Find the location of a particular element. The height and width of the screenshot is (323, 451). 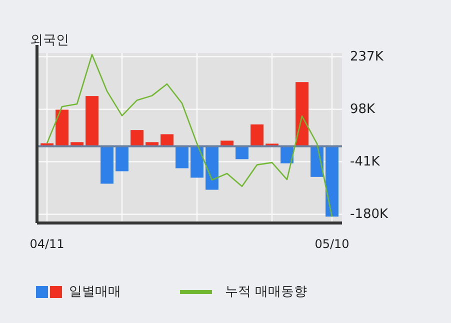

legend-label: 누적 매매동향 is located at coordinates (266, 292).